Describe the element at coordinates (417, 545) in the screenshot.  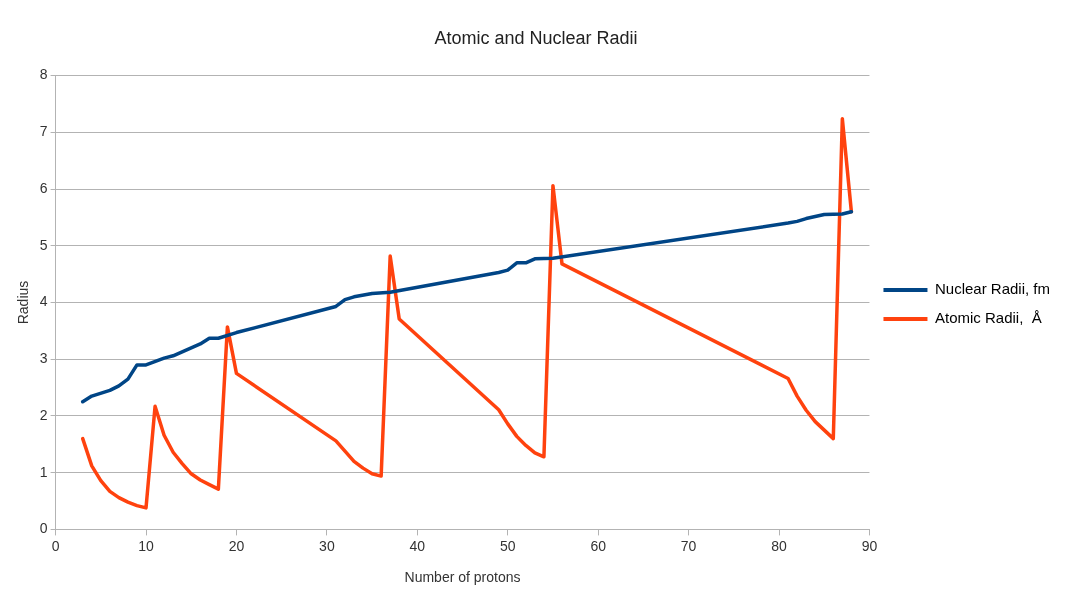
I see `x-tick-label: 40` at that location.